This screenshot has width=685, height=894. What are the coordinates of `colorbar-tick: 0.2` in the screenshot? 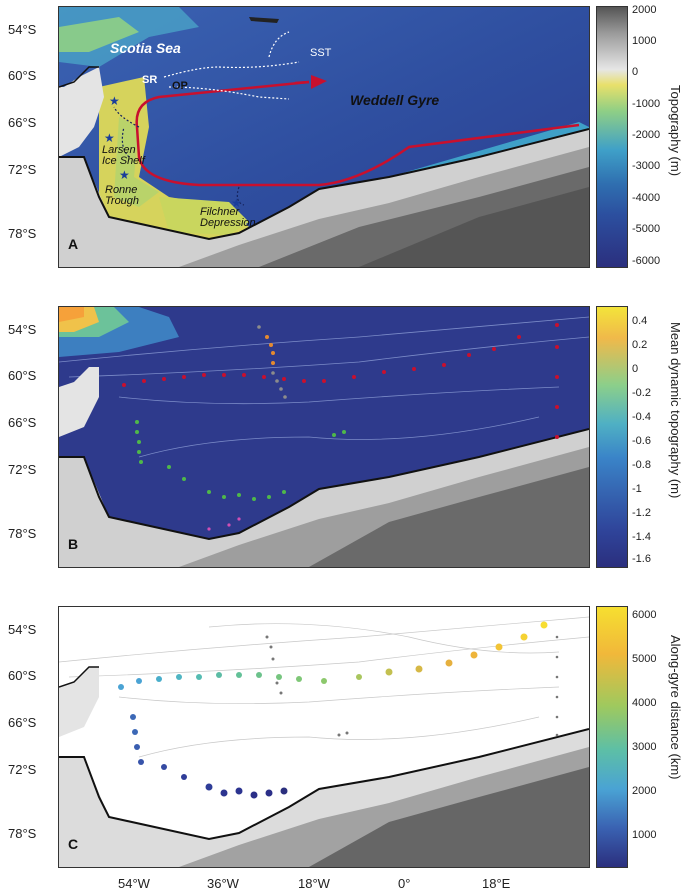 It's located at (640, 345).